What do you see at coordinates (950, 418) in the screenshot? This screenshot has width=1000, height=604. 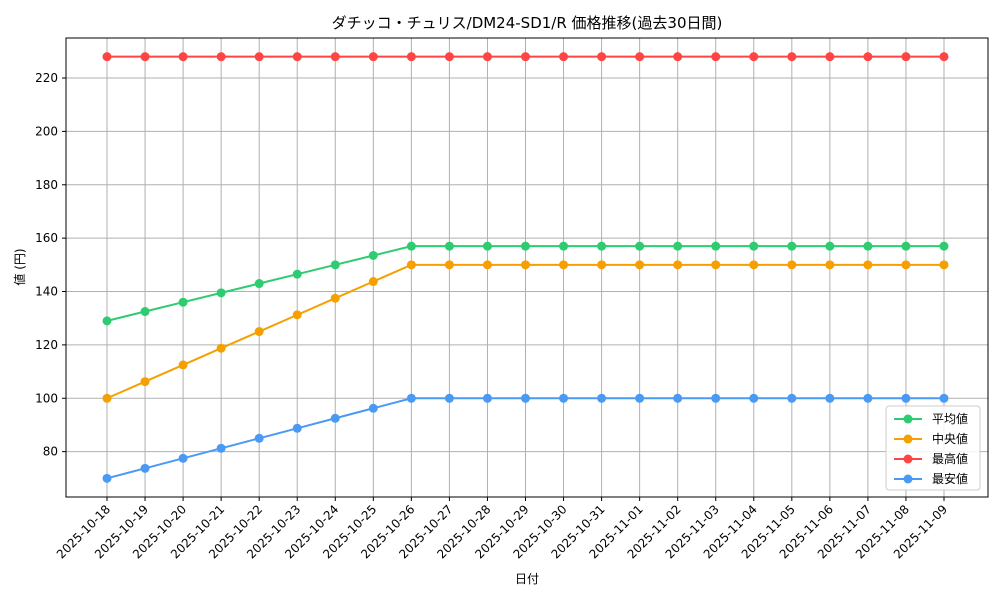 I see `legend-label: 平均値` at bounding box center [950, 418].